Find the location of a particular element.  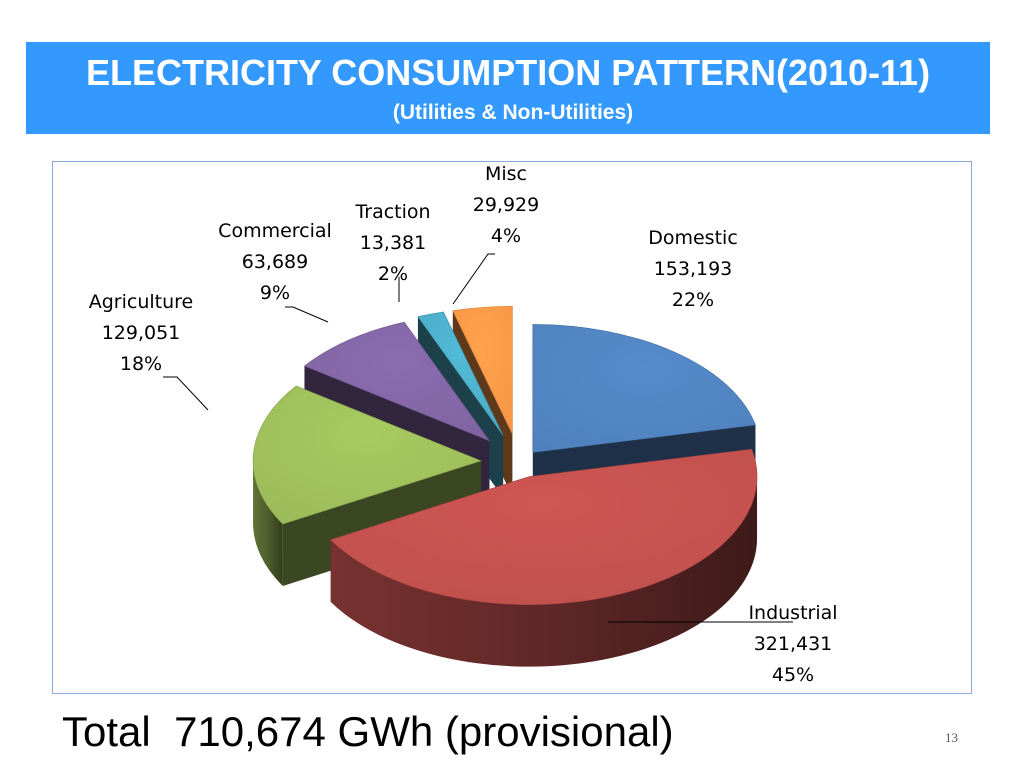

pie-slice-industrial is located at coordinates (544, 557).